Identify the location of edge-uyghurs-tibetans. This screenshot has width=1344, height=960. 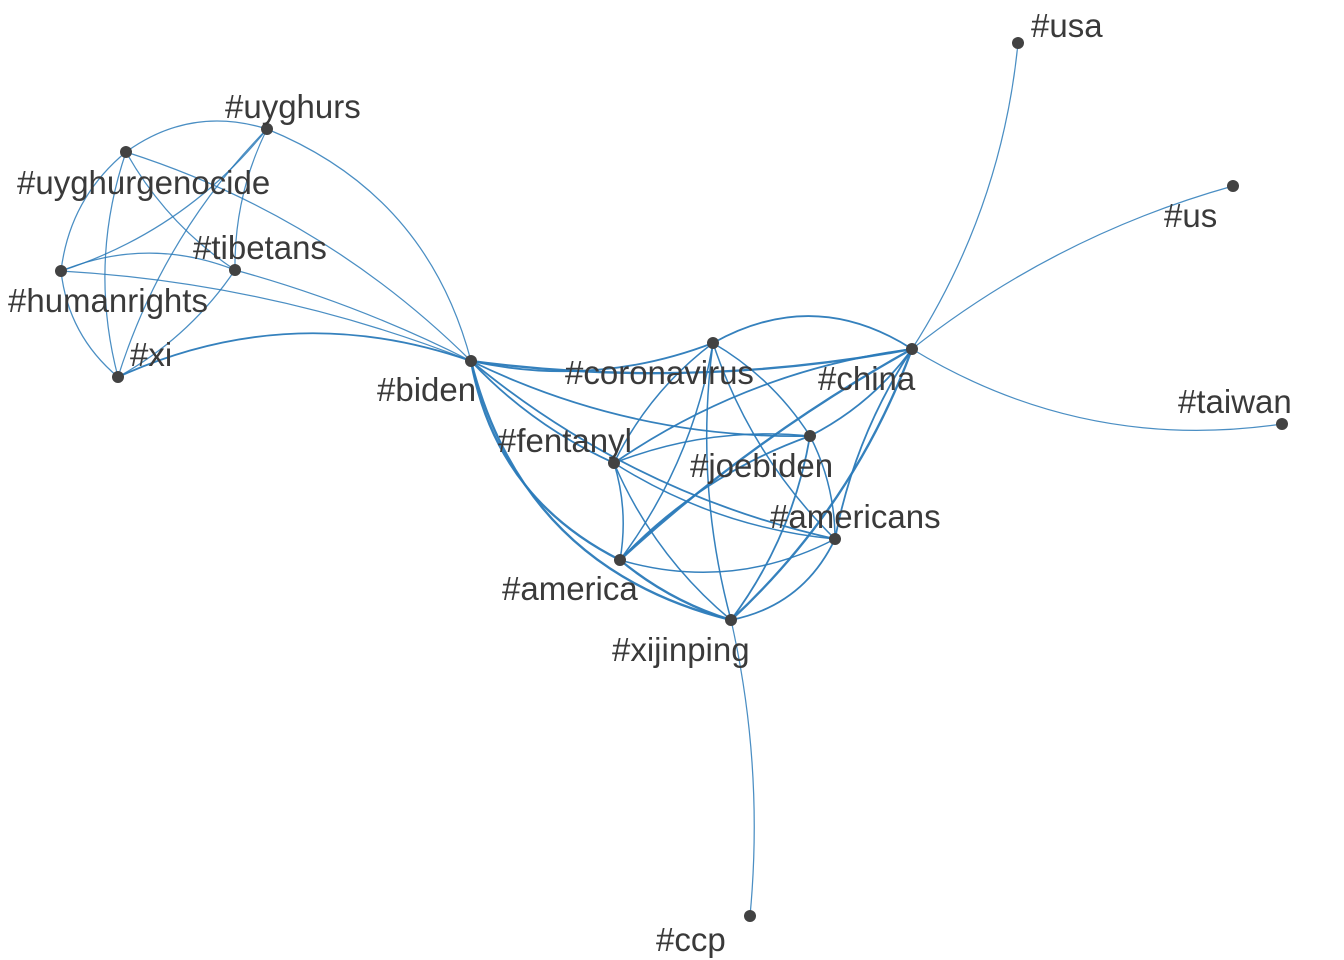
(251, 199).